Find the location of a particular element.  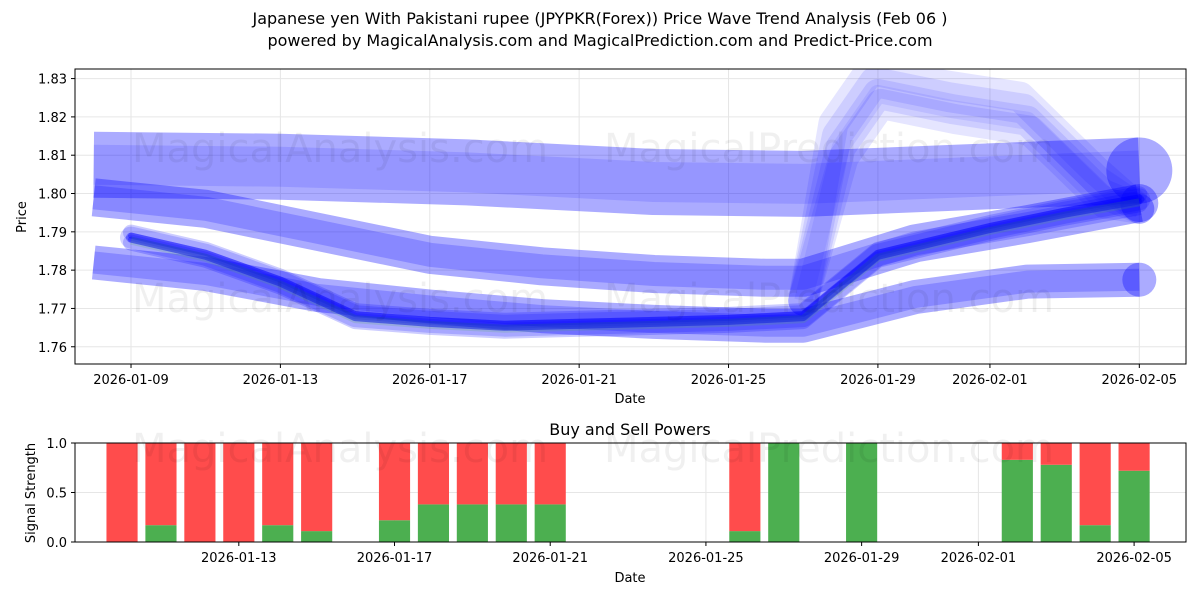

price-x-tick-label: 2026-01-13 is located at coordinates (281, 380).